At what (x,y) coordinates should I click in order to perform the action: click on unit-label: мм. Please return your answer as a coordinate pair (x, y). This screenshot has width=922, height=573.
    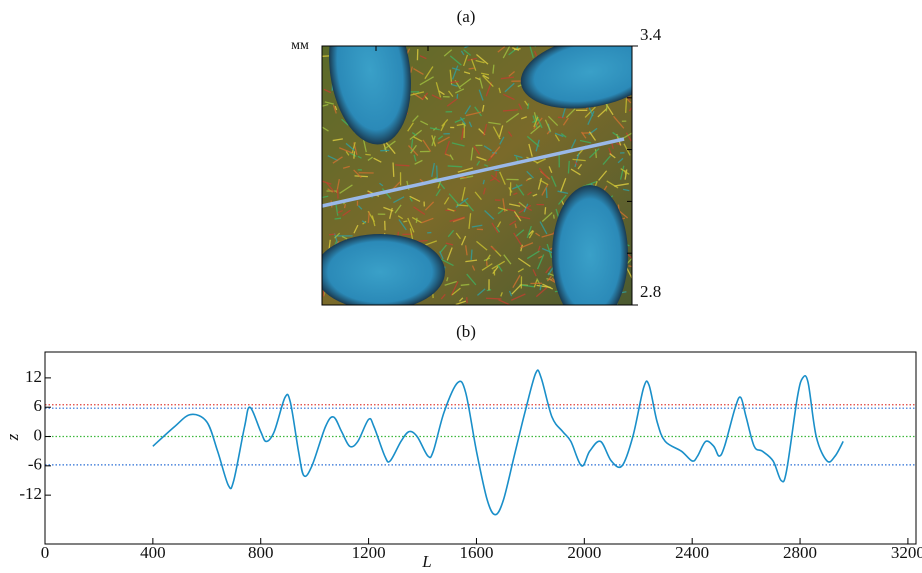
    Looking at the image, I should click on (300, 45).